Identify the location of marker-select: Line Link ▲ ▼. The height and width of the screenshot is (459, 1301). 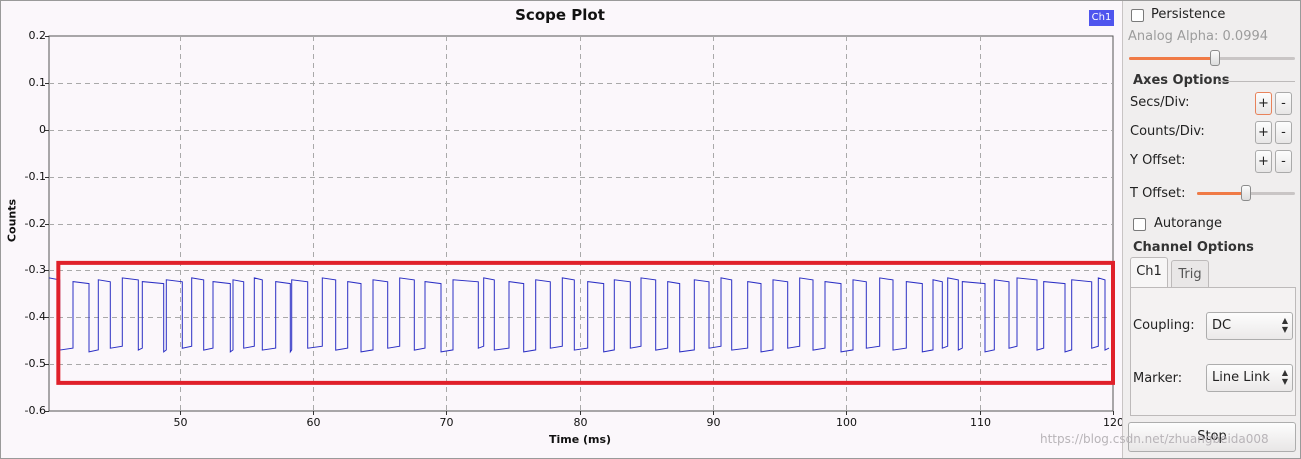
(1249, 378).